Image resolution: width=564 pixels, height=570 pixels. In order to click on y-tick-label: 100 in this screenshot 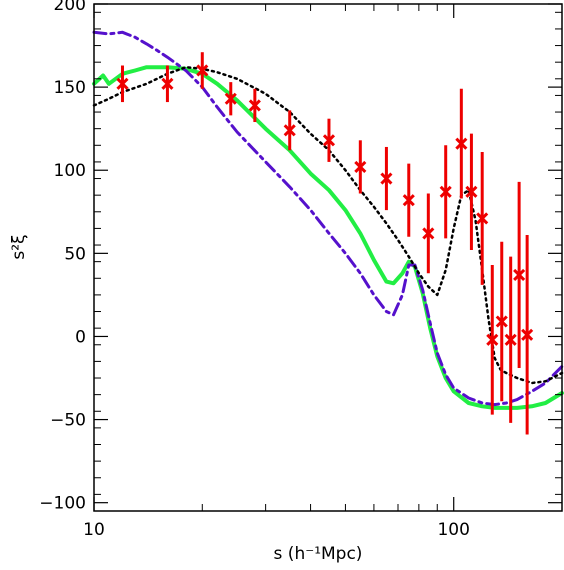, I will do `click(70, 171)`.